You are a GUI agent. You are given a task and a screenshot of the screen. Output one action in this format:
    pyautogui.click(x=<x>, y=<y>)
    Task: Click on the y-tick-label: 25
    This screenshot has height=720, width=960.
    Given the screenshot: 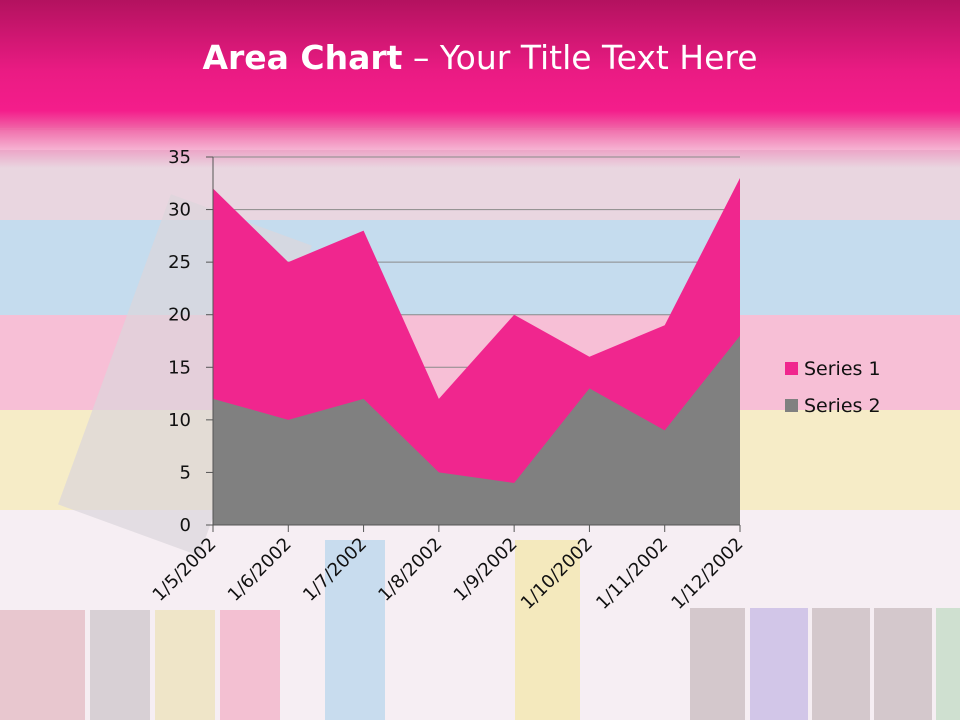 What is the action you would take?
    pyautogui.click(x=179, y=262)
    